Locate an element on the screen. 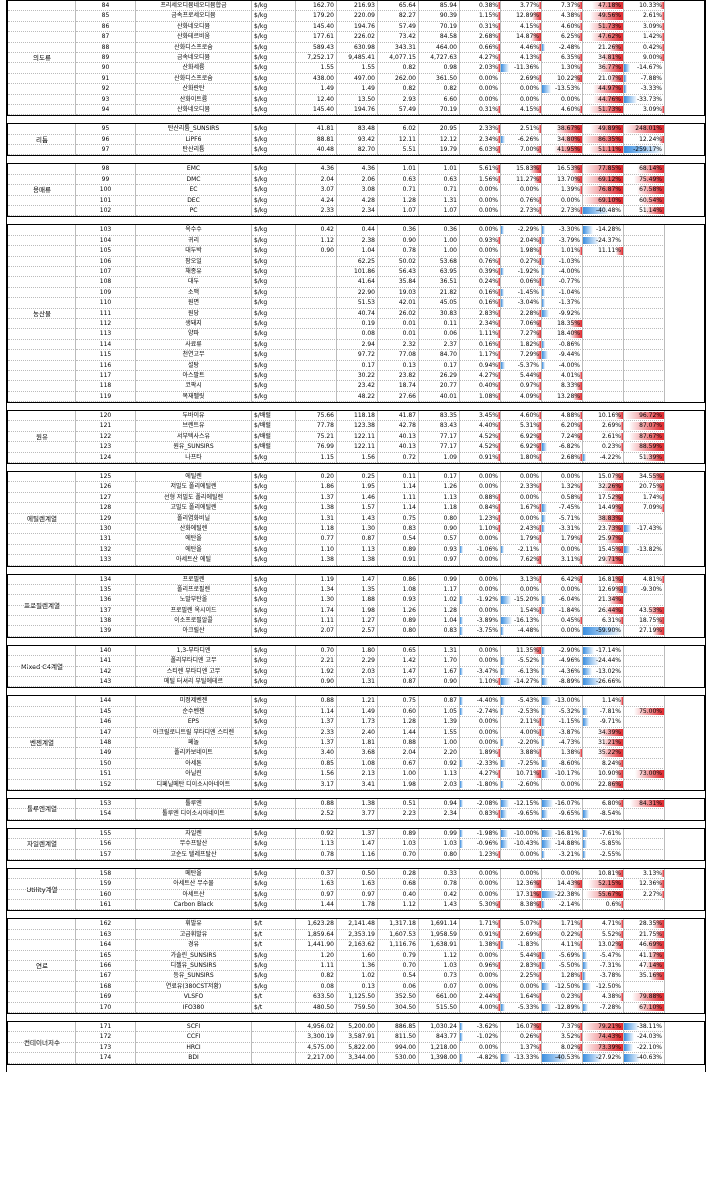 This screenshot has height=1182, width=711. change-1y: 46.69% is located at coordinates (644, 945).